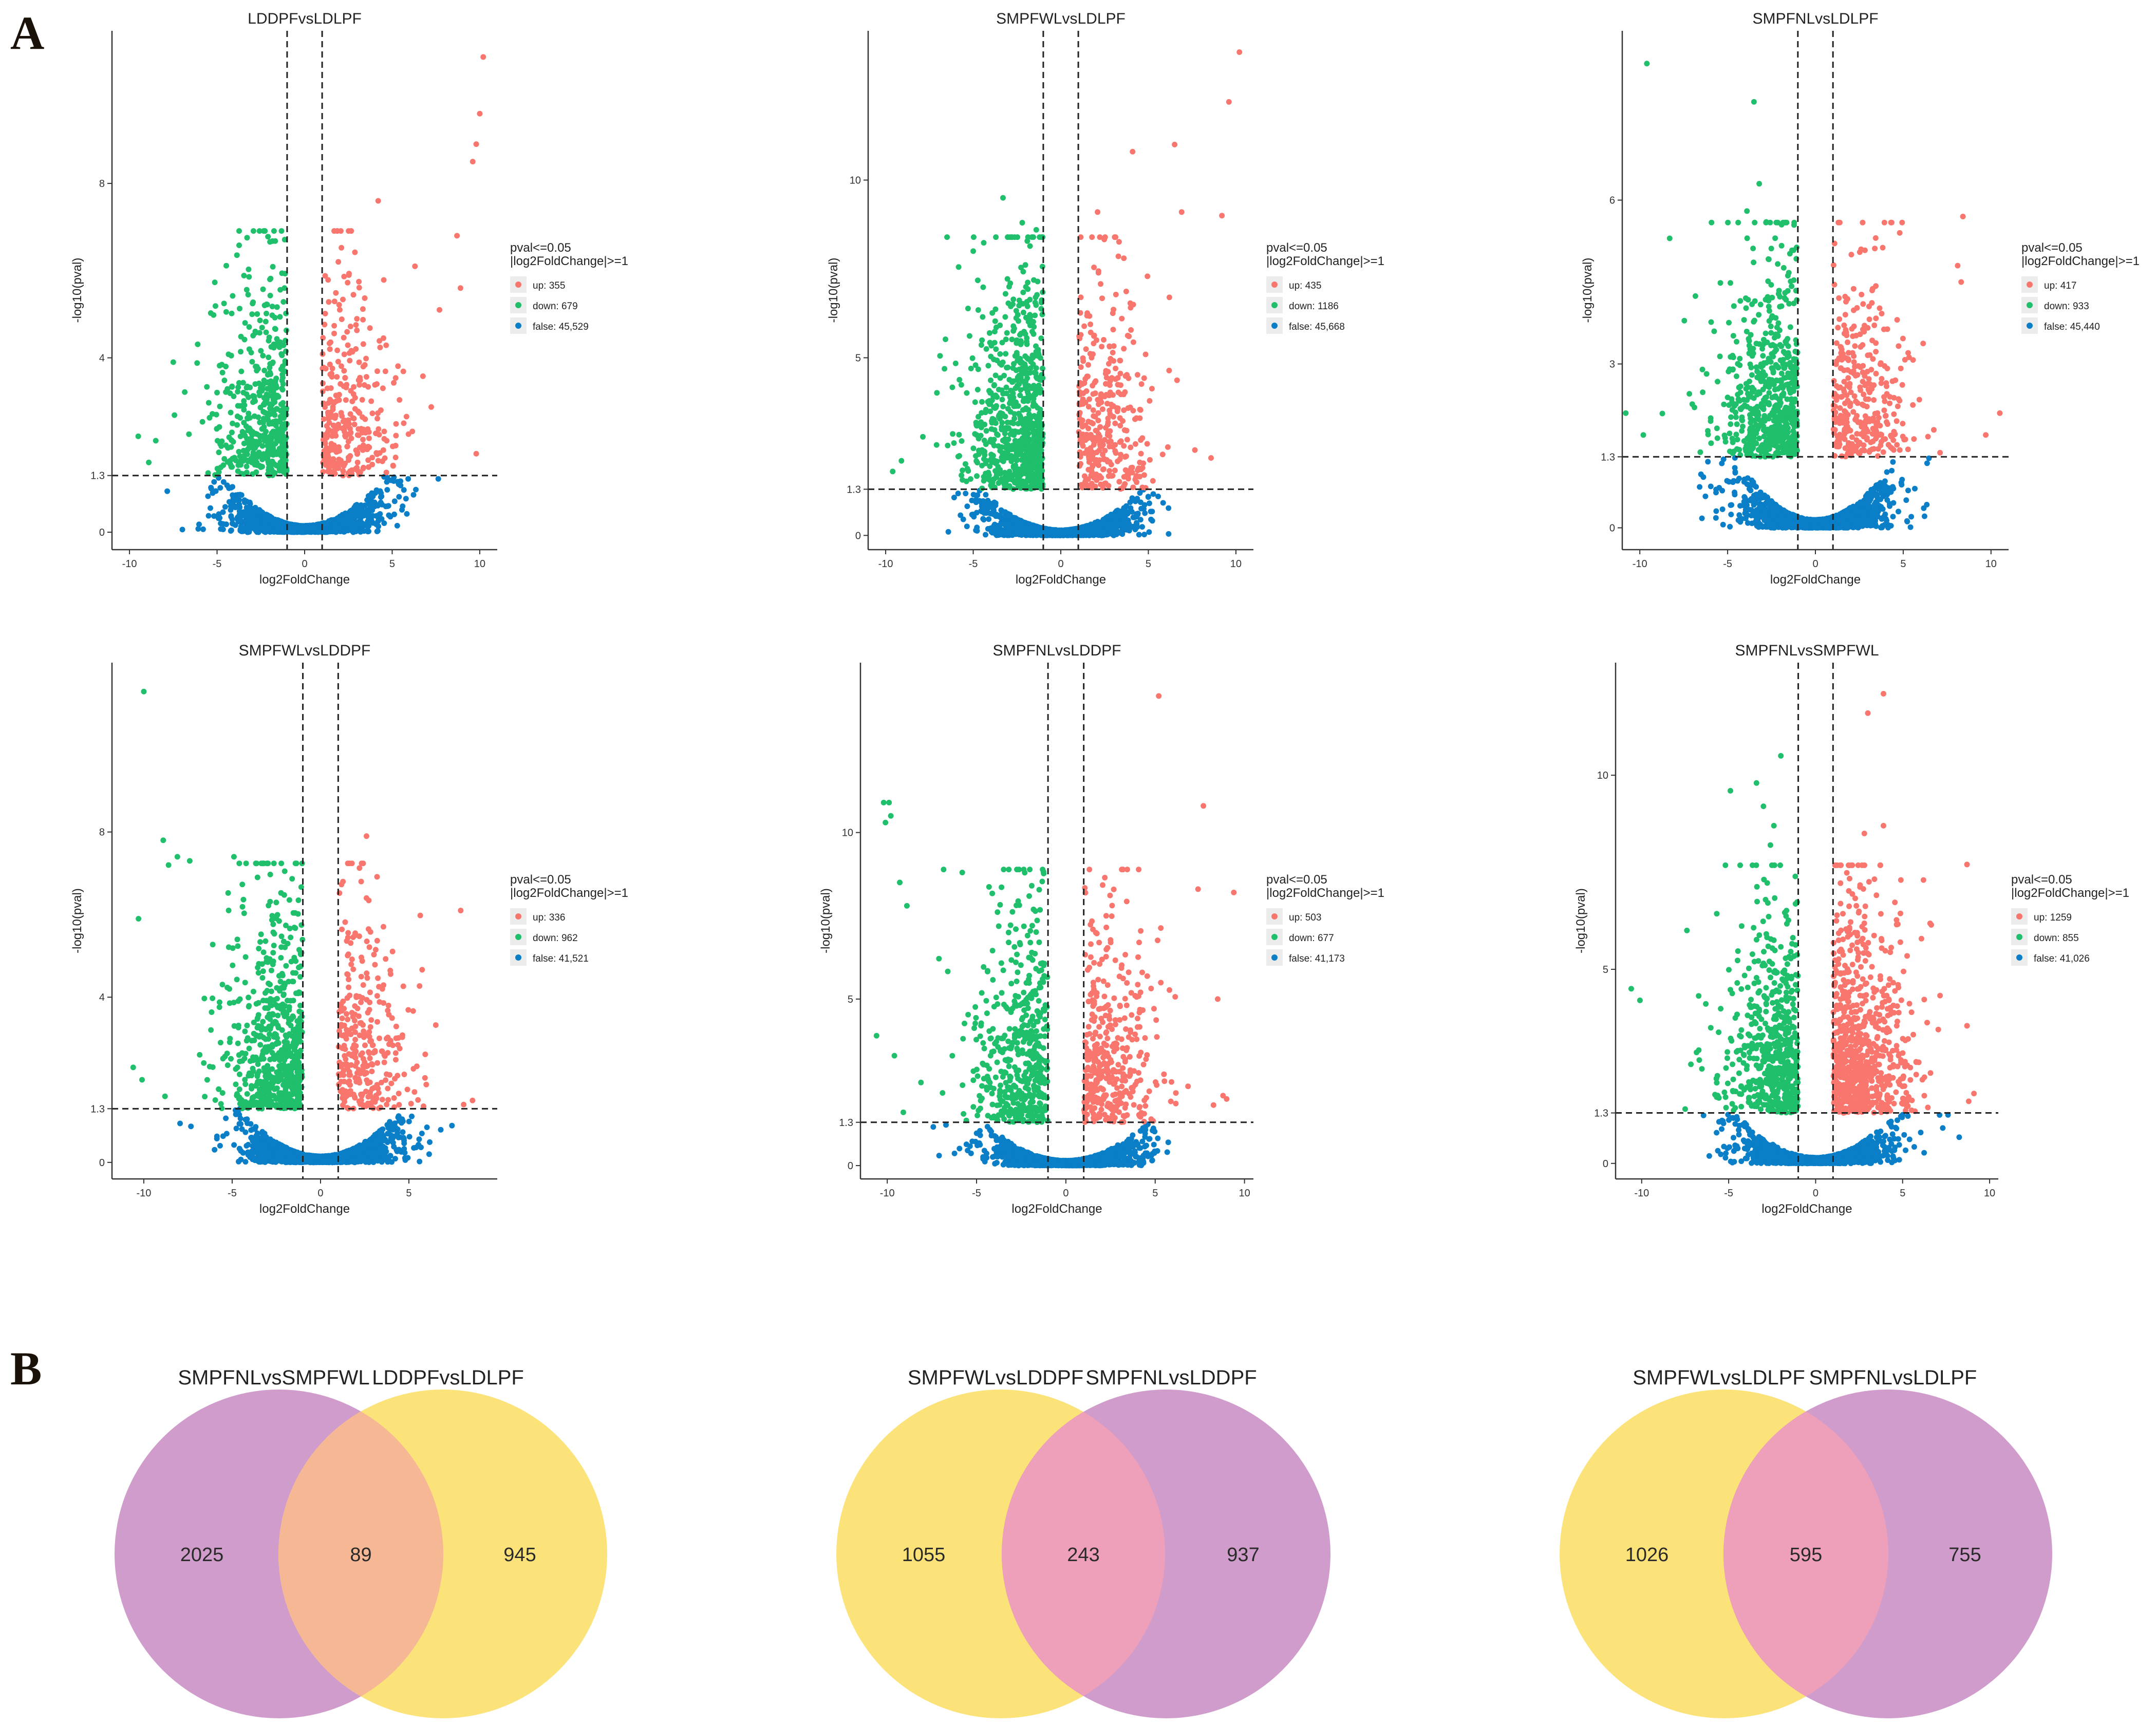 The height and width of the screenshot is (1726, 2156). What do you see at coordinates (303, 504) in the screenshot?
I see `false-points` at bounding box center [303, 504].